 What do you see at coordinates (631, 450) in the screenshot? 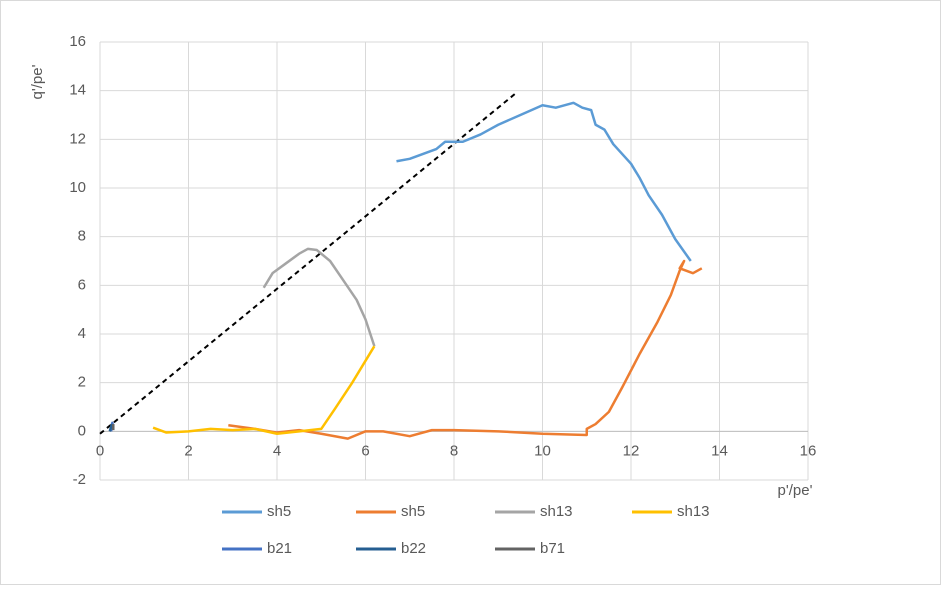
I see `x-tick-label: 12` at bounding box center [631, 450].